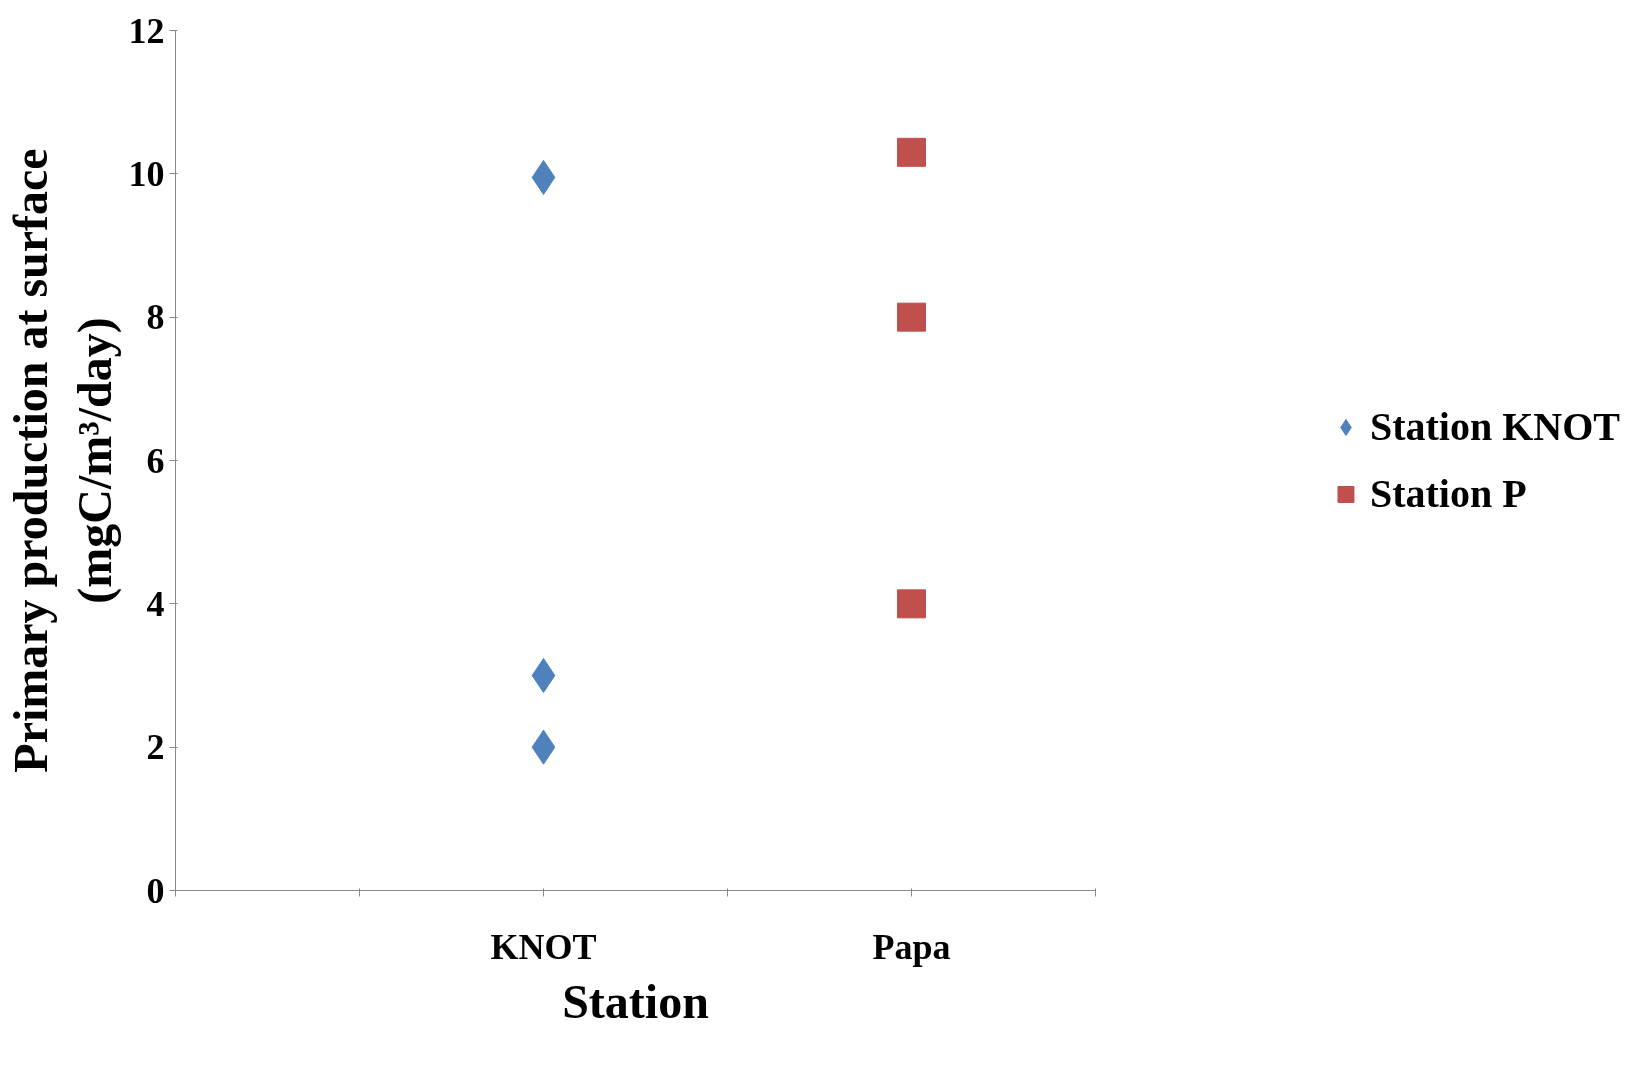  I want to click on x-axis-title: Station, so click(635, 1001).